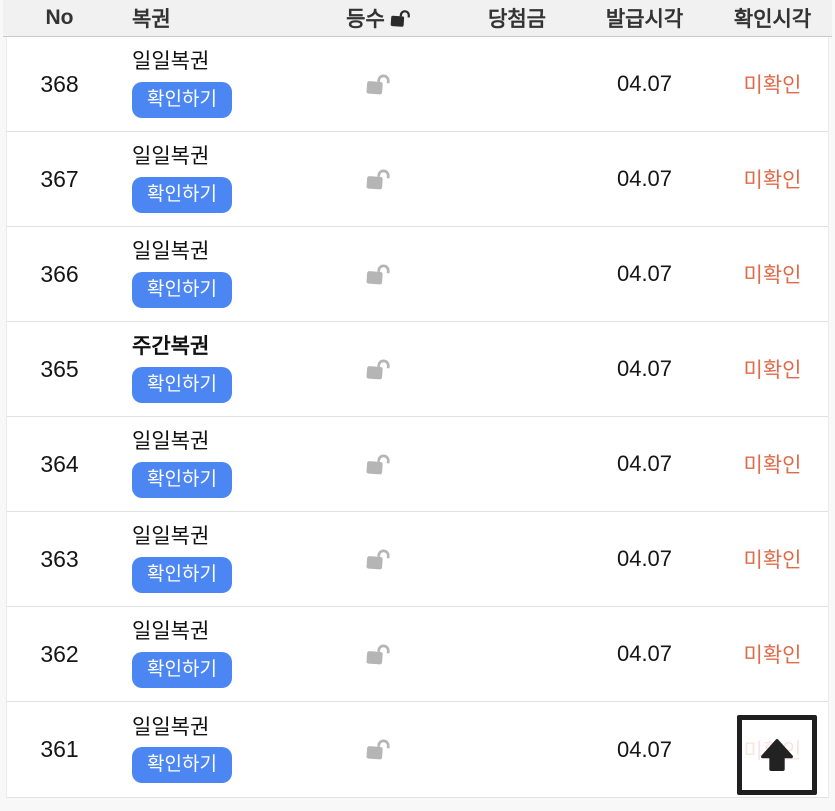  Describe the element at coordinates (59, 178) in the screenshot. I see `row-number: 367` at that location.